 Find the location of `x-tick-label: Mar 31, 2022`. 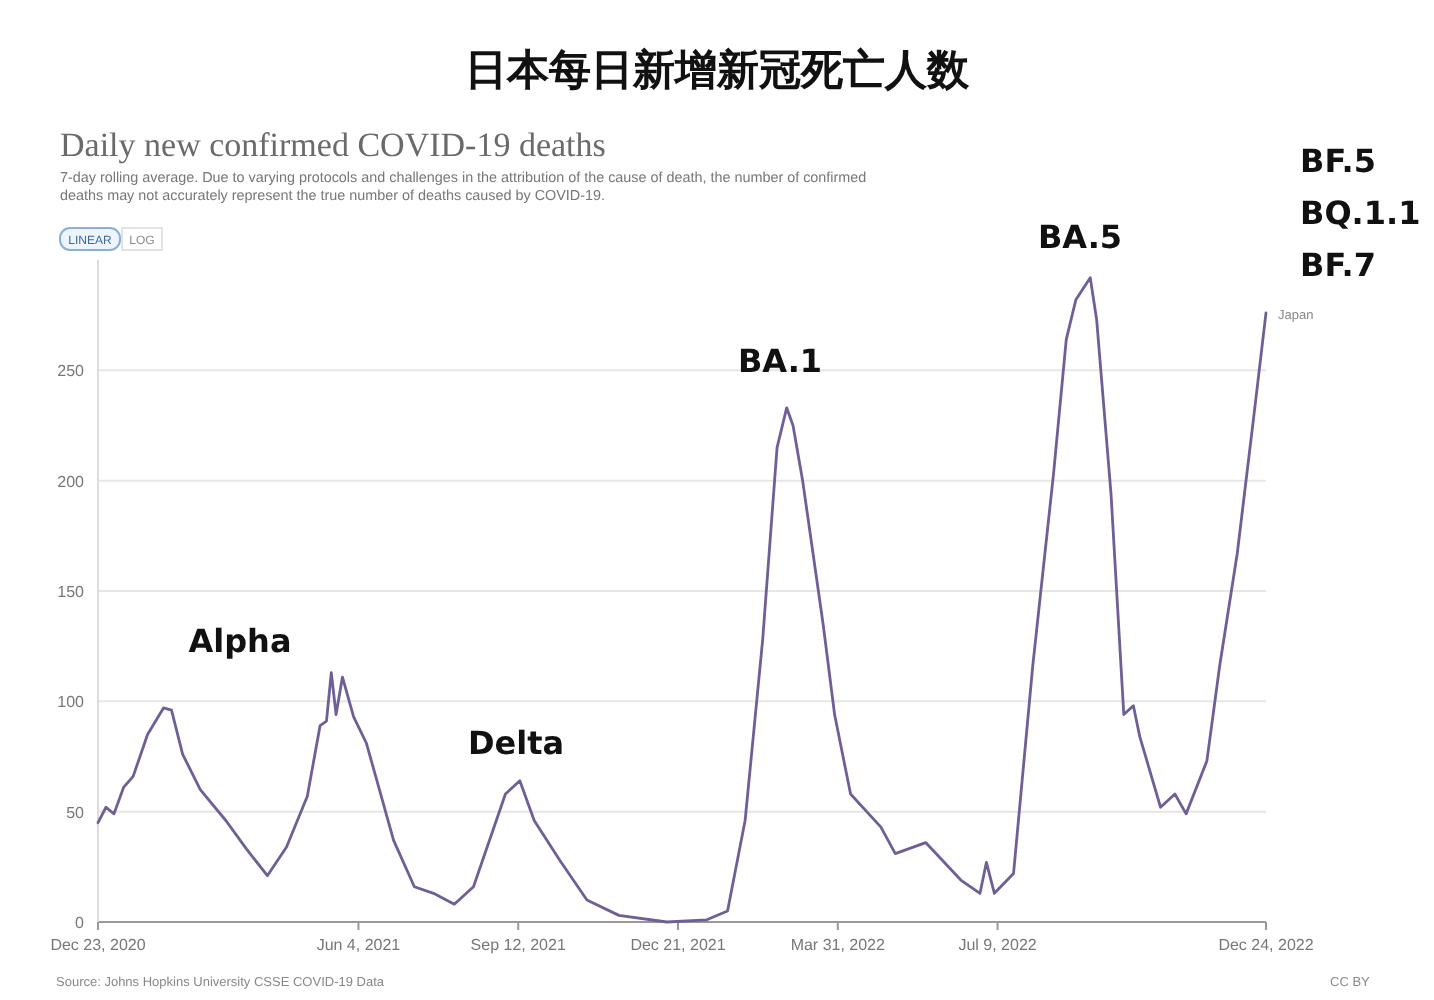

x-tick-label: Mar 31, 2022 is located at coordinates (838, 945).